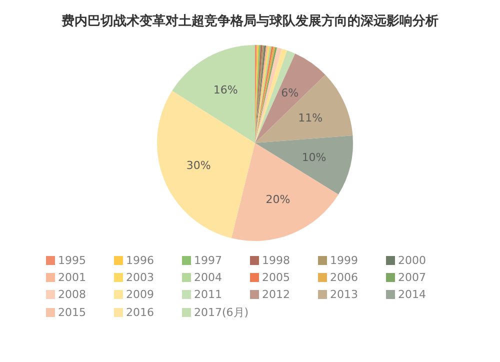 This screenshot has width=500, height=362. I want to click on legend-label: 2013, so click(344, 294).